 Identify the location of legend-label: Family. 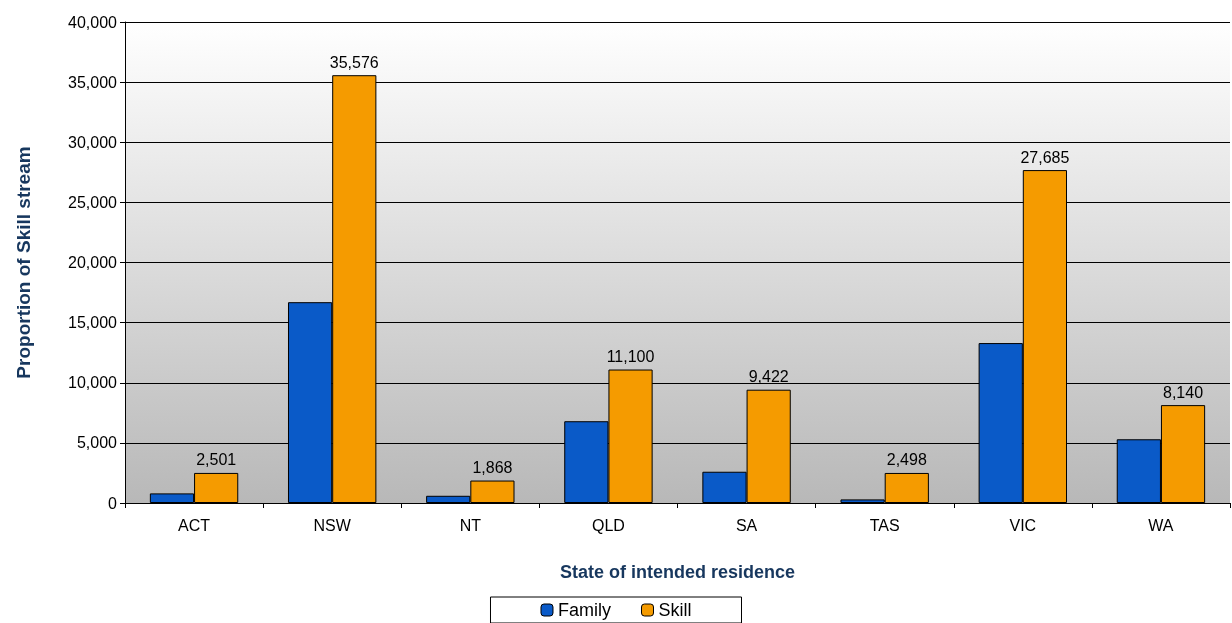
(584, 610).